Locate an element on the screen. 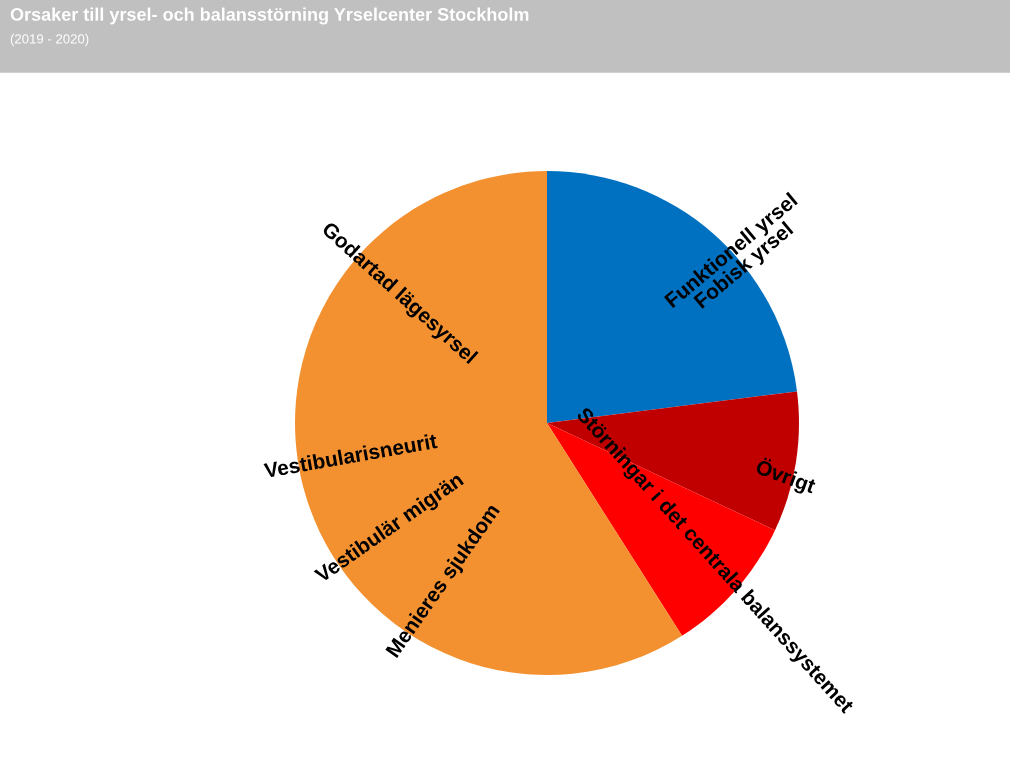  chart-title: Orsaker till yrsel- och balansstörning Yrselcenter Stockholm is located at coordinates (269, 16).